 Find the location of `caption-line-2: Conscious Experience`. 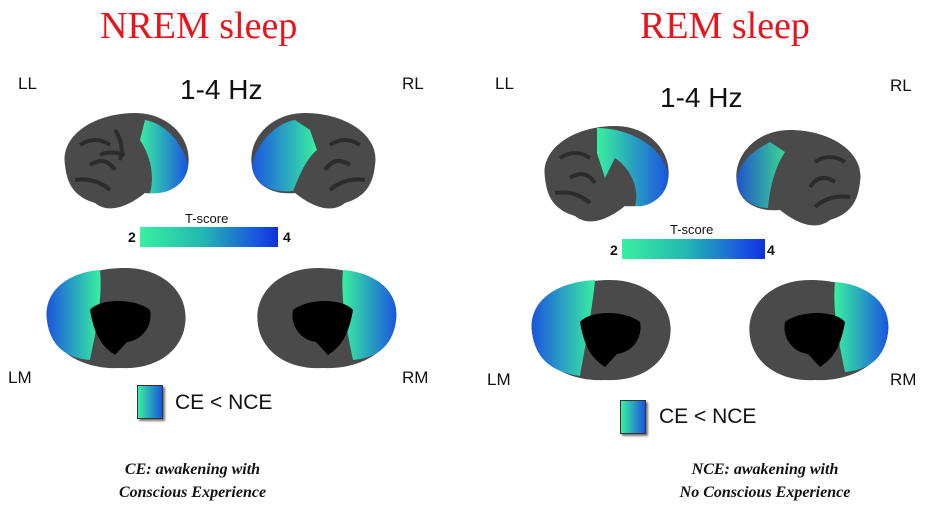

caption-line-2: Conscious Experience is located at coordinates (192, 492).